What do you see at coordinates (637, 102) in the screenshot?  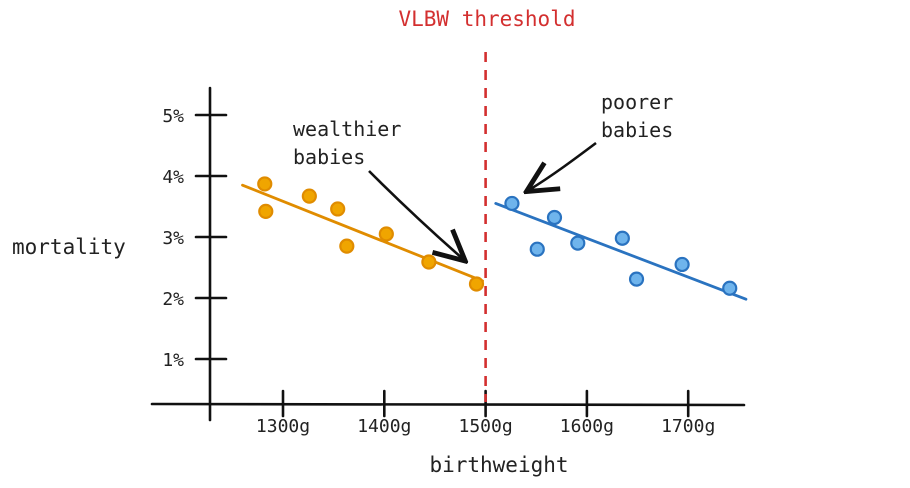 I see `annotation-poorer-line-1: poorer` at bounding box center [637, 102].